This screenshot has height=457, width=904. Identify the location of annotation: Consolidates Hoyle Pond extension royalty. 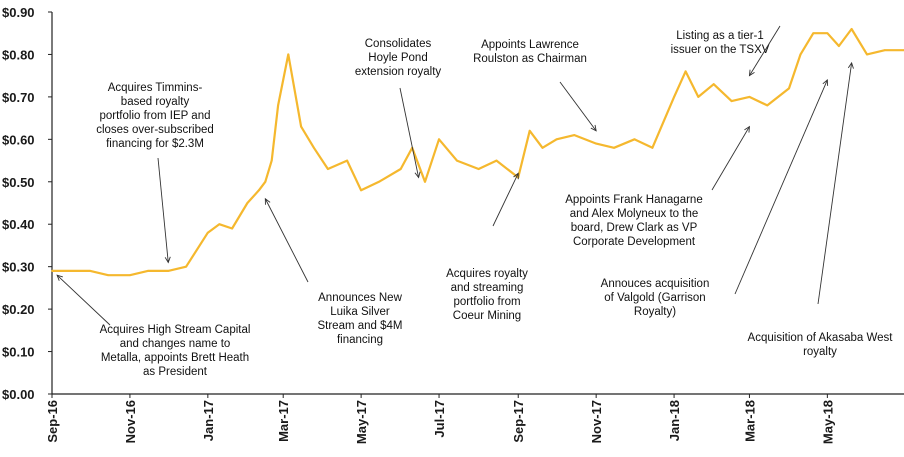
(398, 108).